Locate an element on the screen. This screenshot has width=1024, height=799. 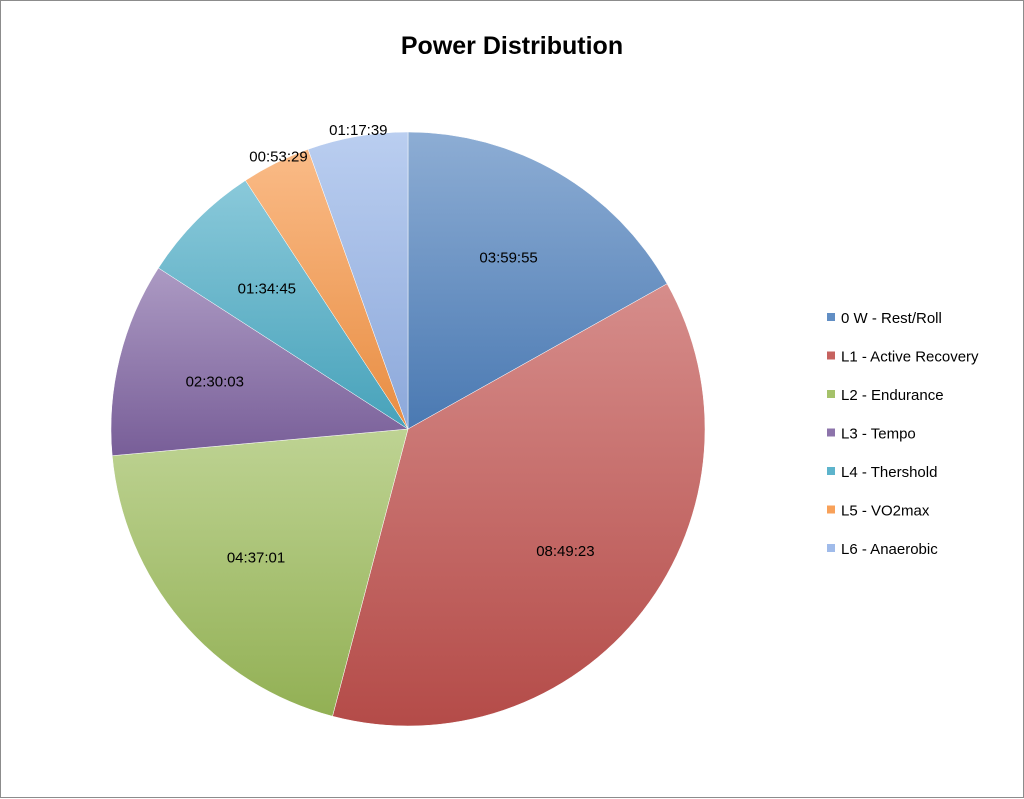
pie-slice-label-l6-anaerobic: 01:17:39 is located at coordinates (358, 130).